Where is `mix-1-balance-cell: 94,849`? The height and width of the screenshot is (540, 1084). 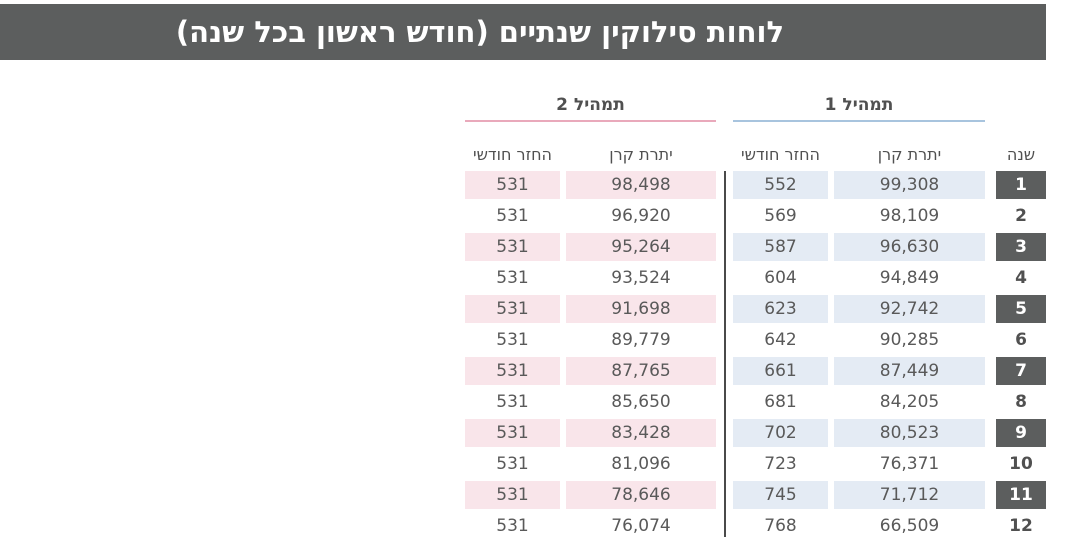
mix-1-balance-cell: 94,849 is located at coordinates (909, 278).